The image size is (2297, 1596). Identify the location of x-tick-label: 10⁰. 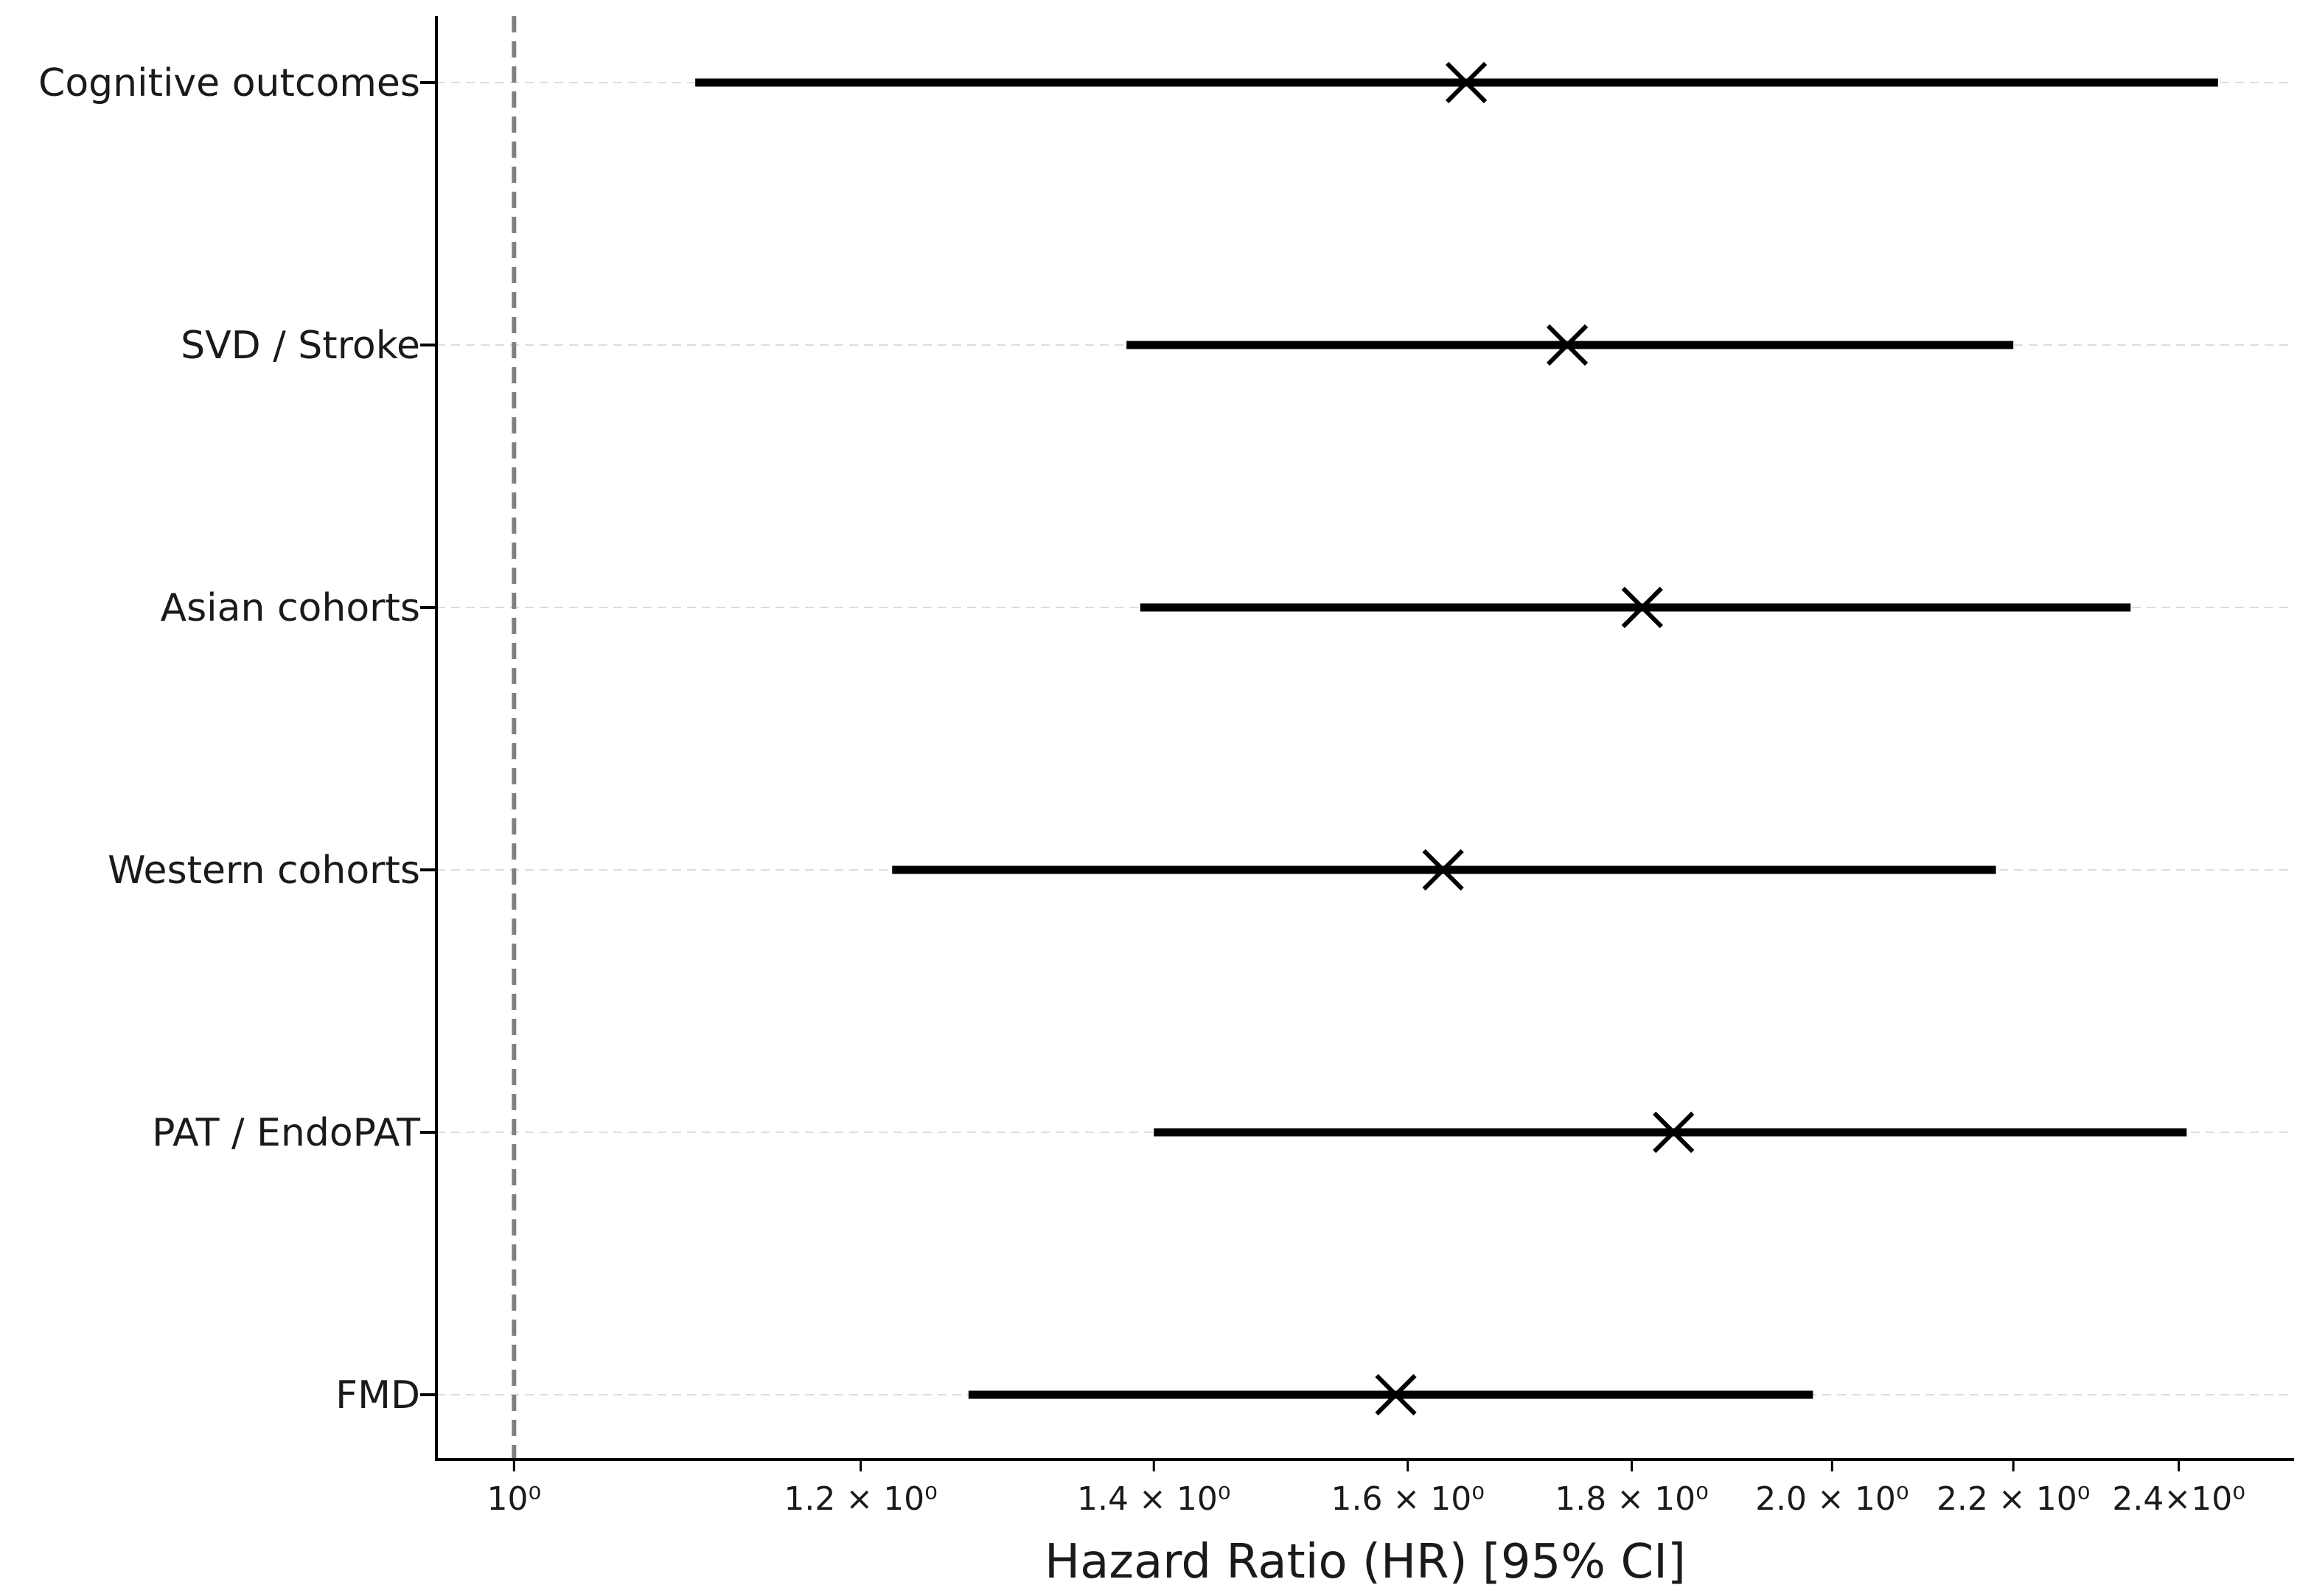
(514, 1499).